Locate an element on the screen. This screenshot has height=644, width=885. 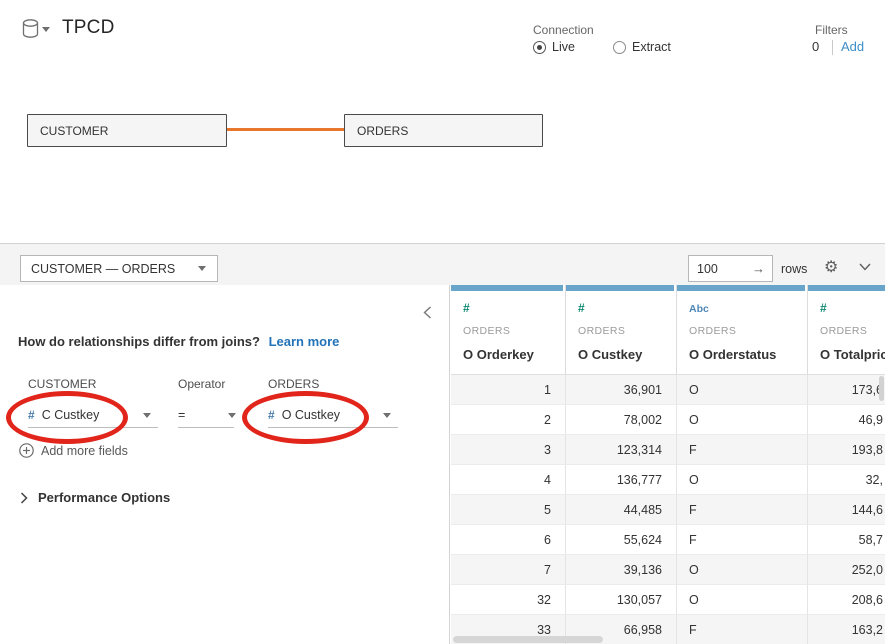
canvas-table-orders-label: ORDERS is located at coordinates (383, 130).